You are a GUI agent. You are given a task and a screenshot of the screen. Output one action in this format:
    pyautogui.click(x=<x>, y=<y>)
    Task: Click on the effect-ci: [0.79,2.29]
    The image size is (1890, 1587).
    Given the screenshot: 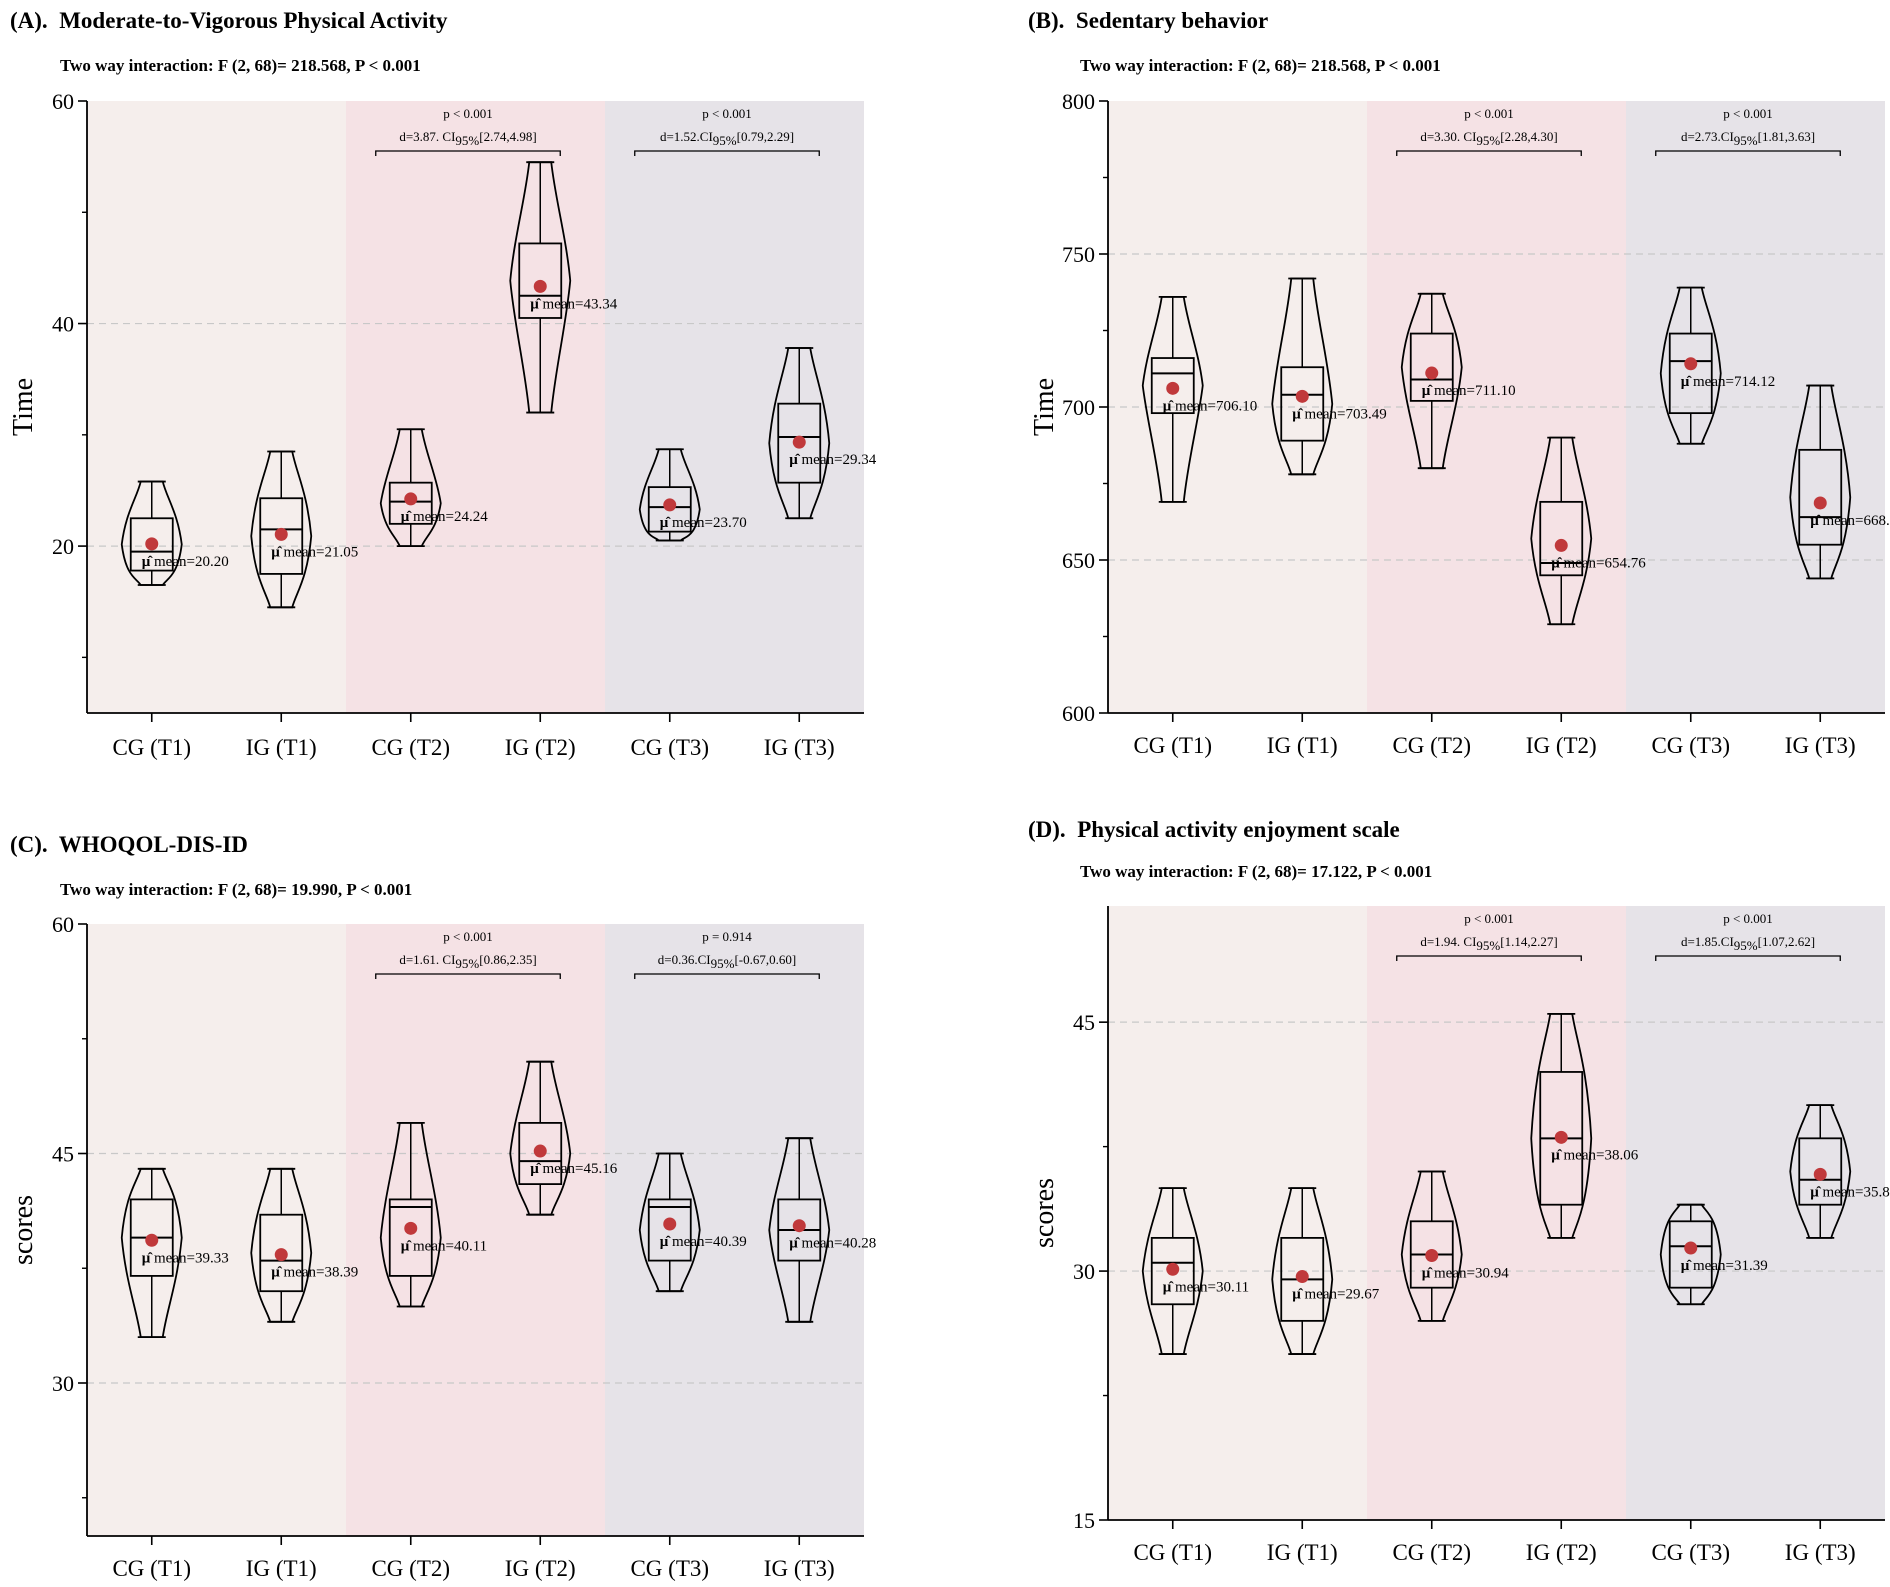 What is the action you would take?
    pyautogui.click(x=765, y=136)
    